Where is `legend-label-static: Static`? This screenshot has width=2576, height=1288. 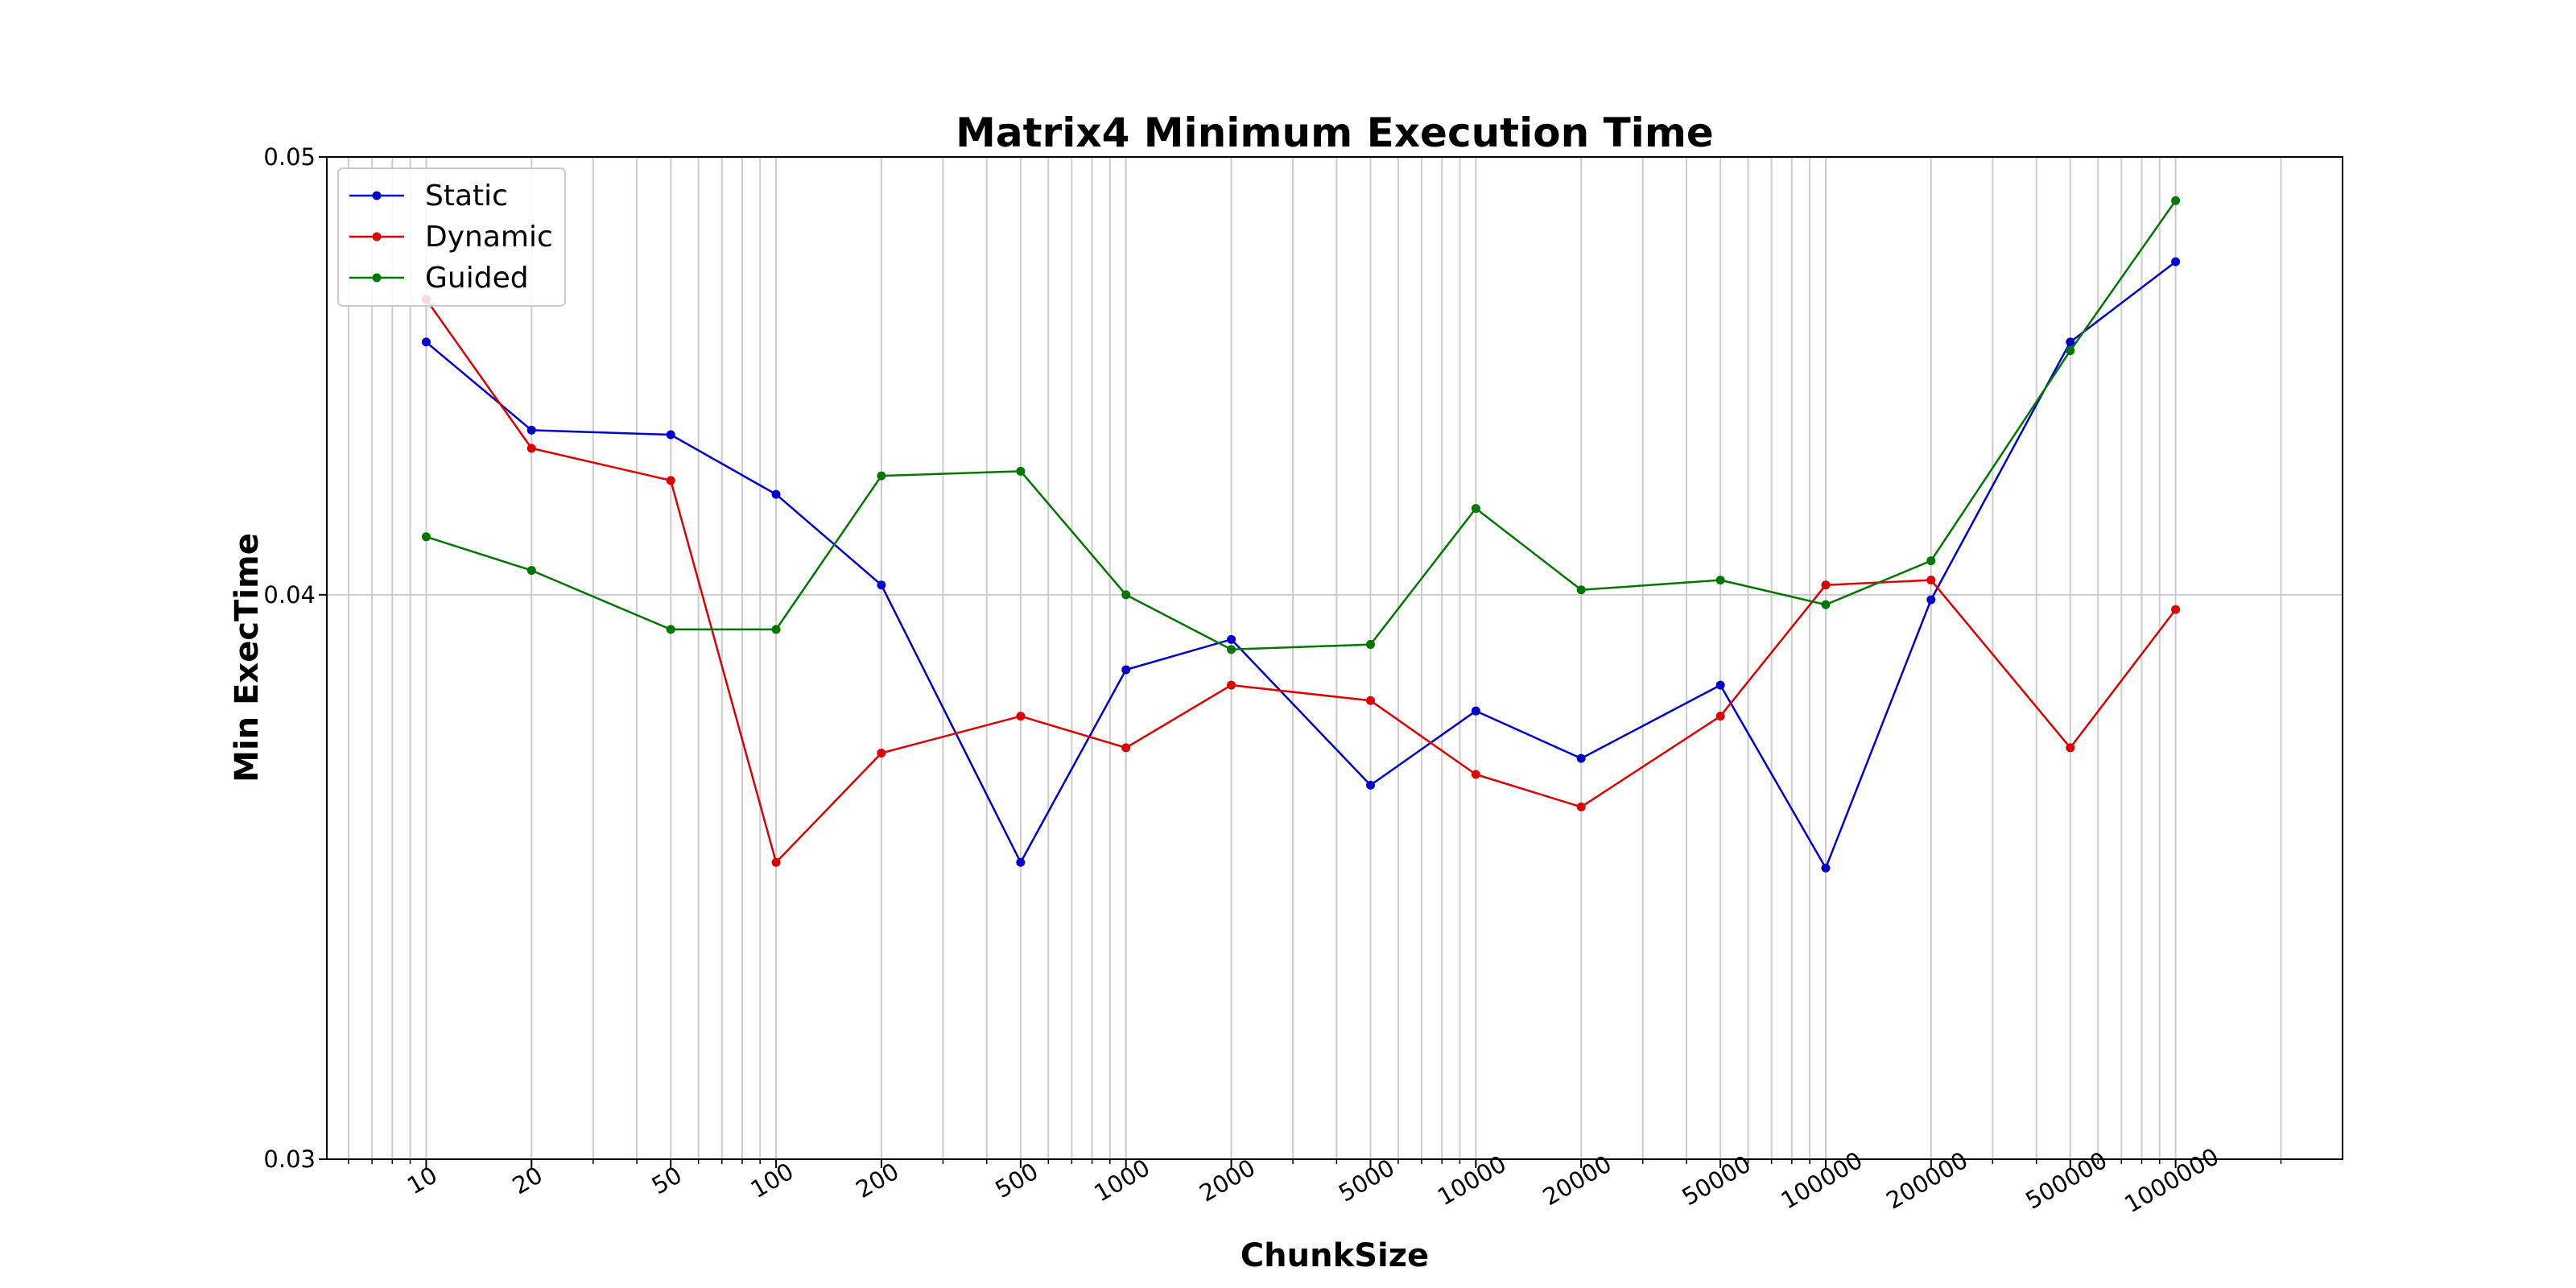 legend-label-static: Static is located at coordinates (466, 196).